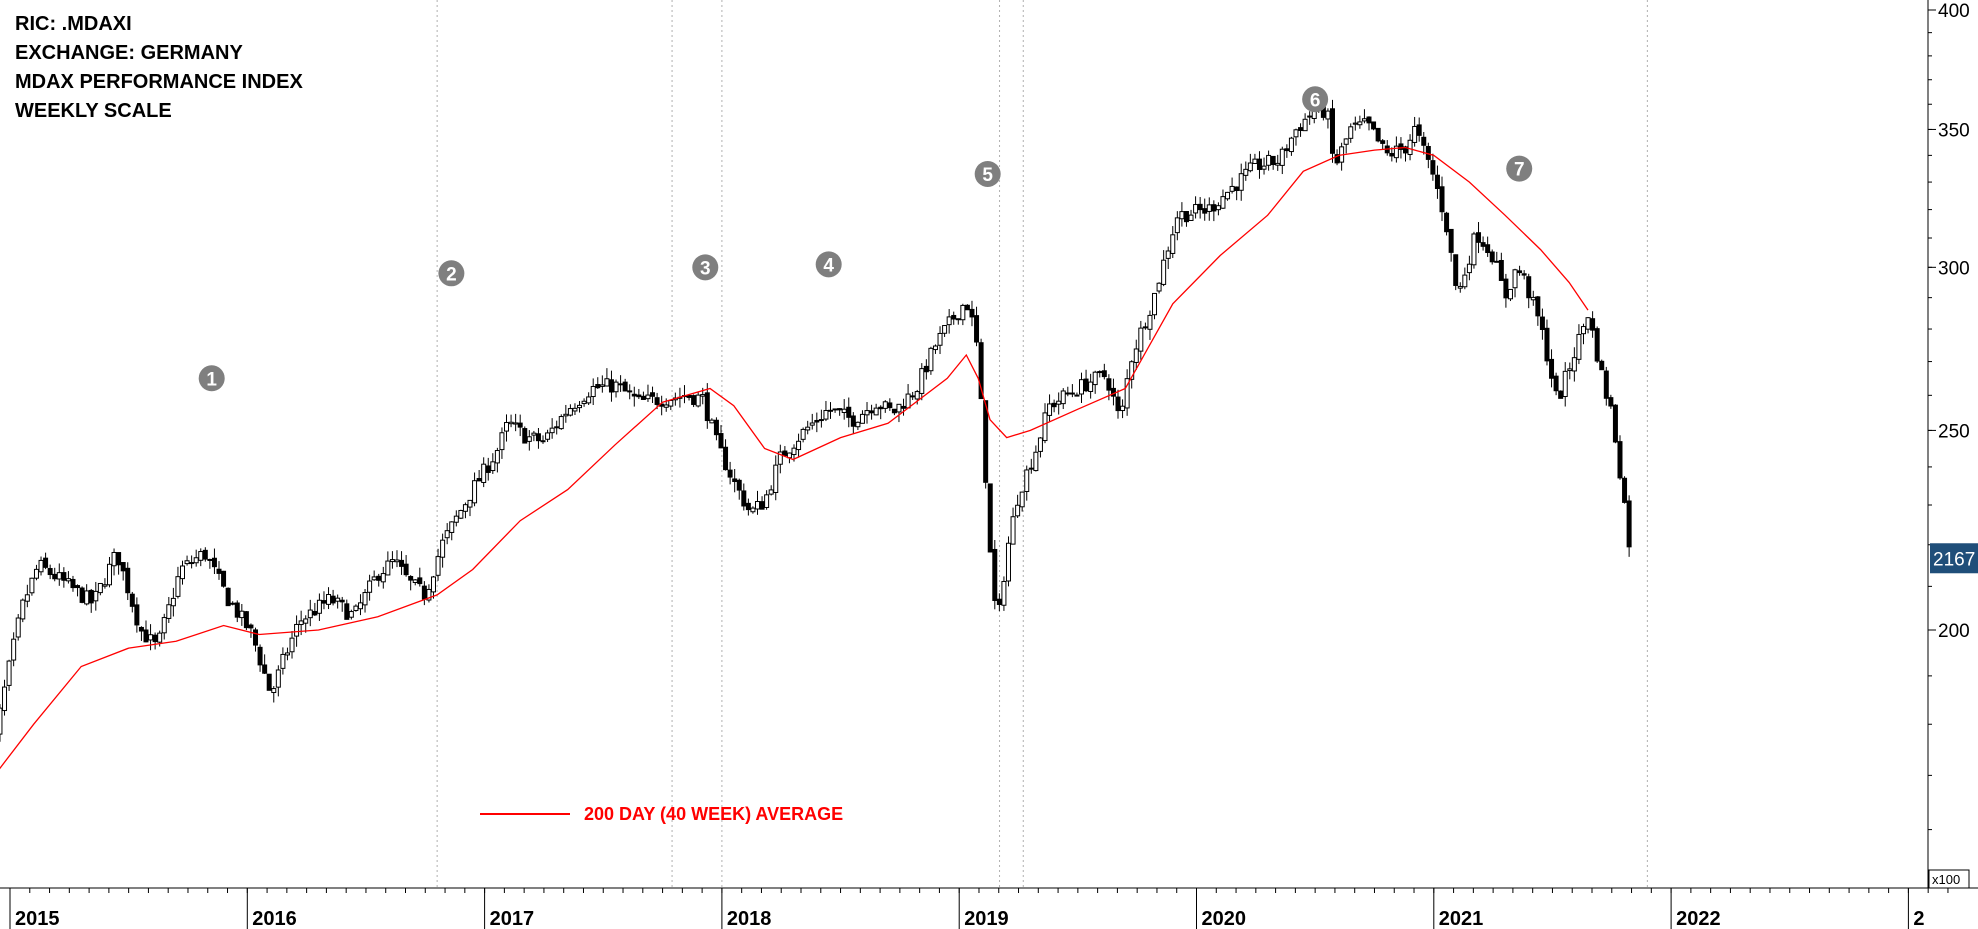  I want to click on x-tick-label: 2021, so click(1461, 918).